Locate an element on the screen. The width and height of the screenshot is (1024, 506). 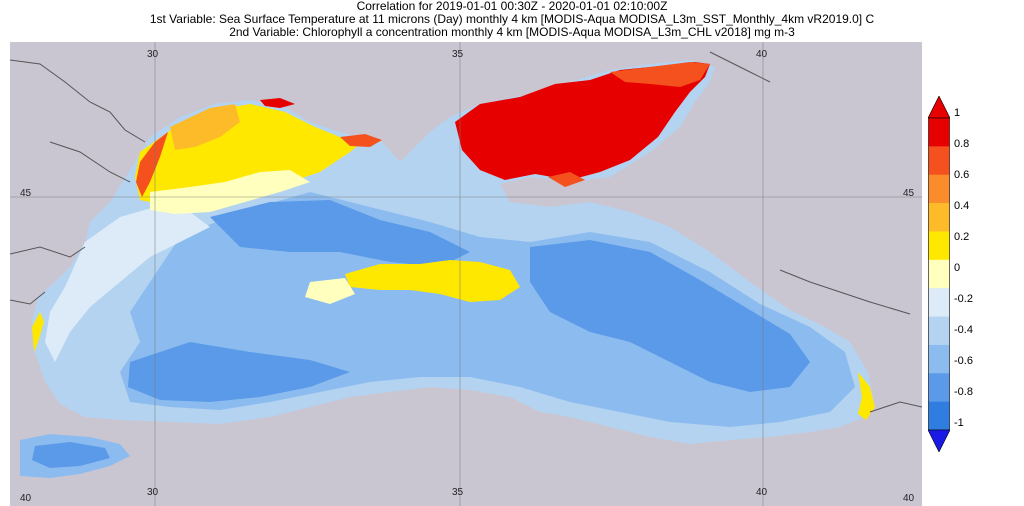
border-ukraine-russia is located at coordinates (740, 67).